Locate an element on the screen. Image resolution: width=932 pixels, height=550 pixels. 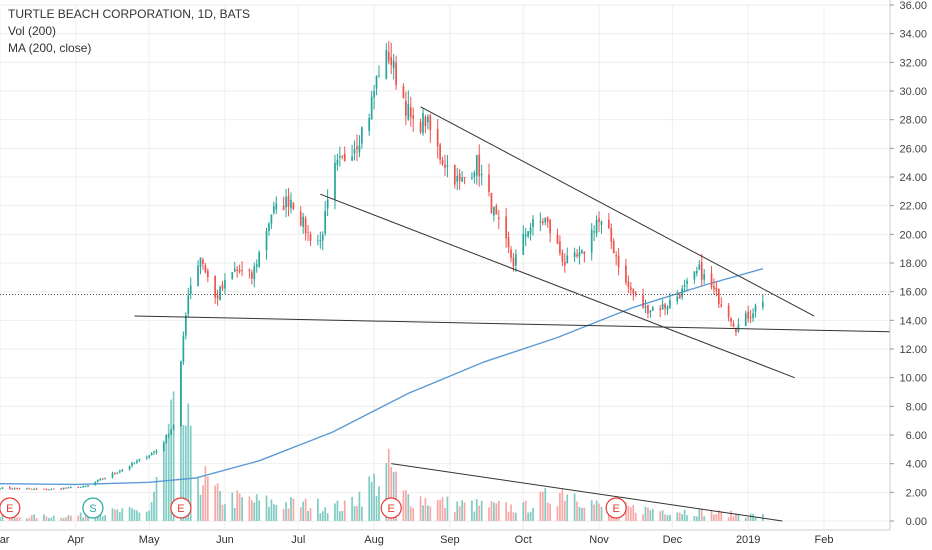
price-tick-label: 34.00 is located at coordinates (913, 35).